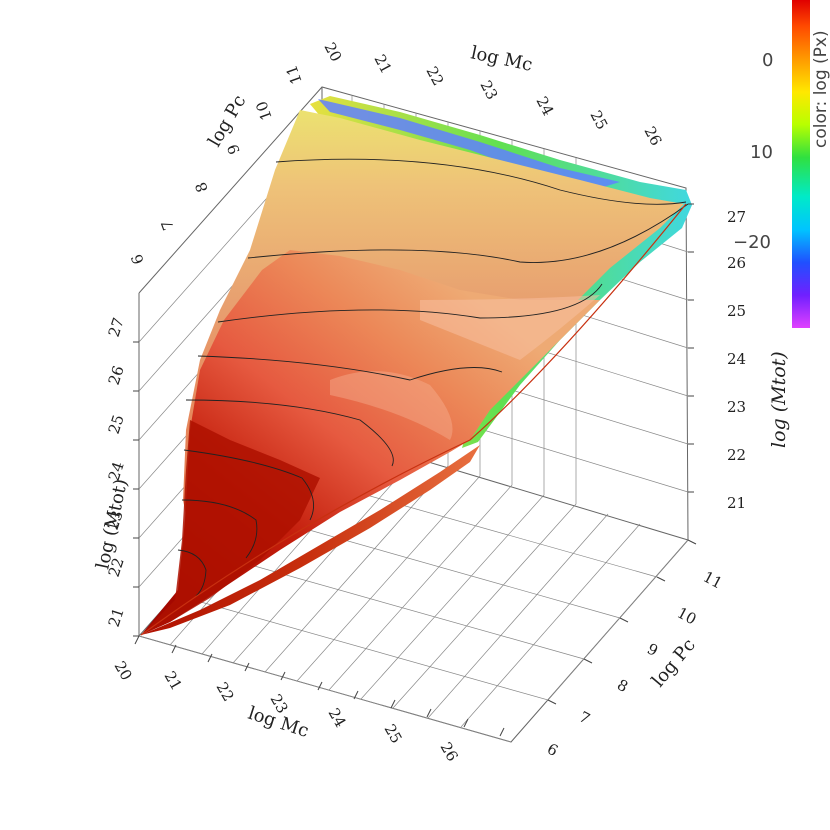 This screenshot has width=830, height=830. Describe the element at coordinates (116, 618) in the screenshot. I see `z-tick-front: 21` at that location.